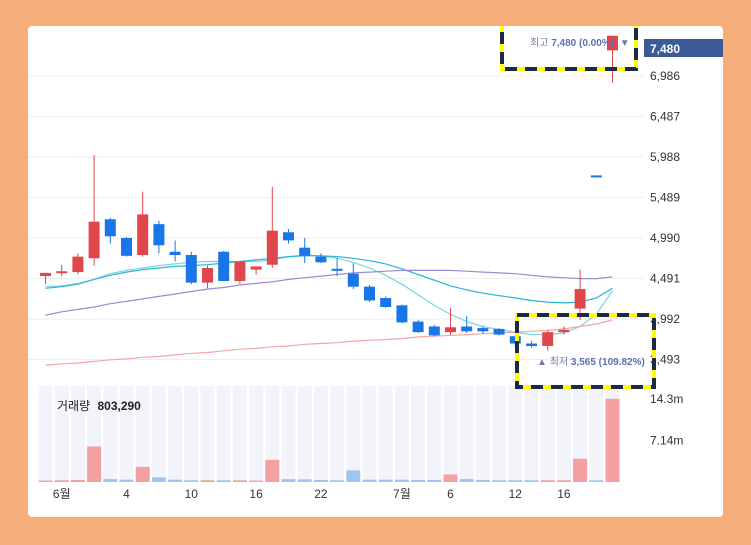 Image resolution: width=751 pixels, height=545 pixels. What do you see at coordinates (450, 494) in the screenshot?
I see `x-tick-label: 6` at bounding box center [450, 494].